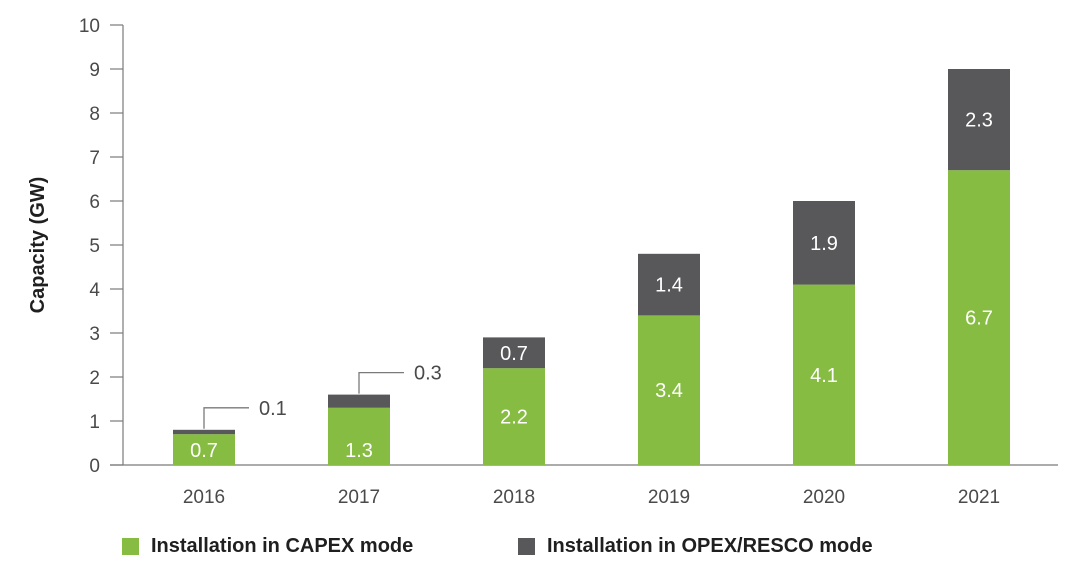 This screenshot has height=579, width=1077. Describe the element at coordinates (359, 451) in the screenshot. I see `data-label-capex: 1.3` at that location.